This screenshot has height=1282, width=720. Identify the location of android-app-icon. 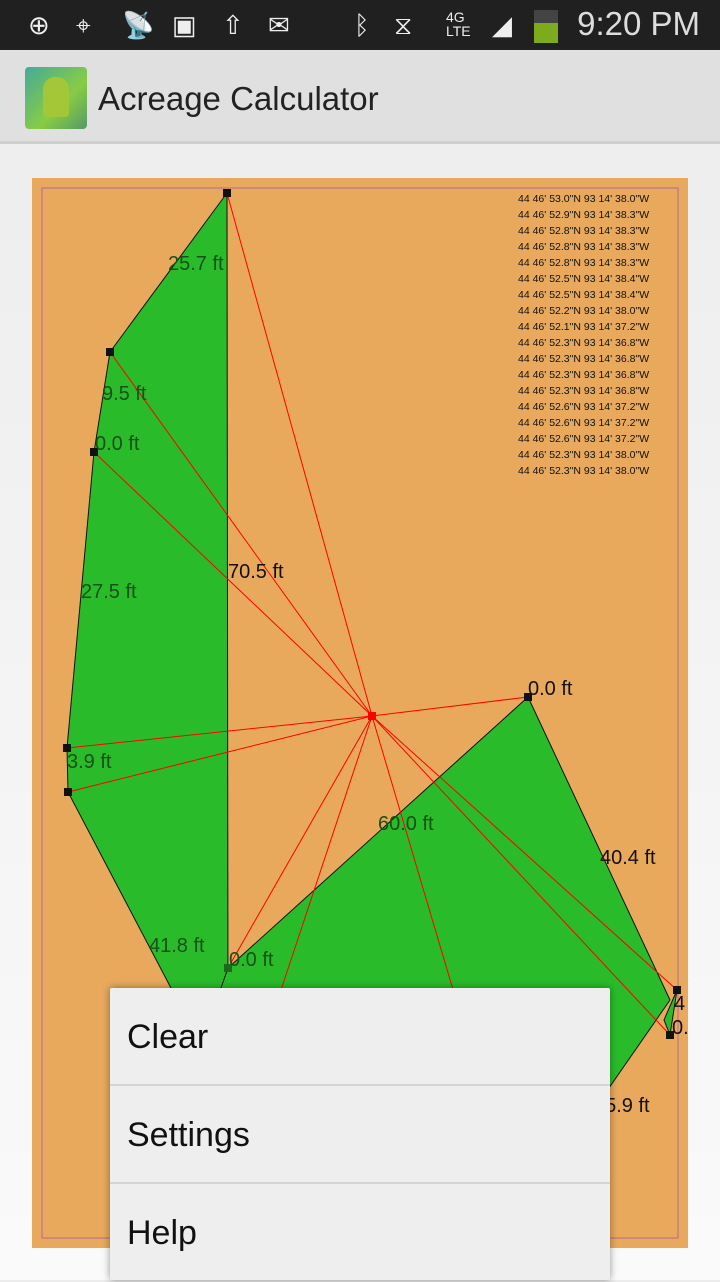
(56, 98).